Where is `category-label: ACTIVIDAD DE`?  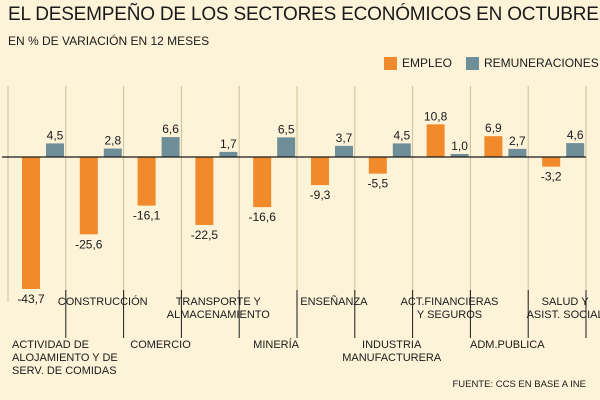
category-label: ACTIVIDAD DE is located at coordinates (50, 345).